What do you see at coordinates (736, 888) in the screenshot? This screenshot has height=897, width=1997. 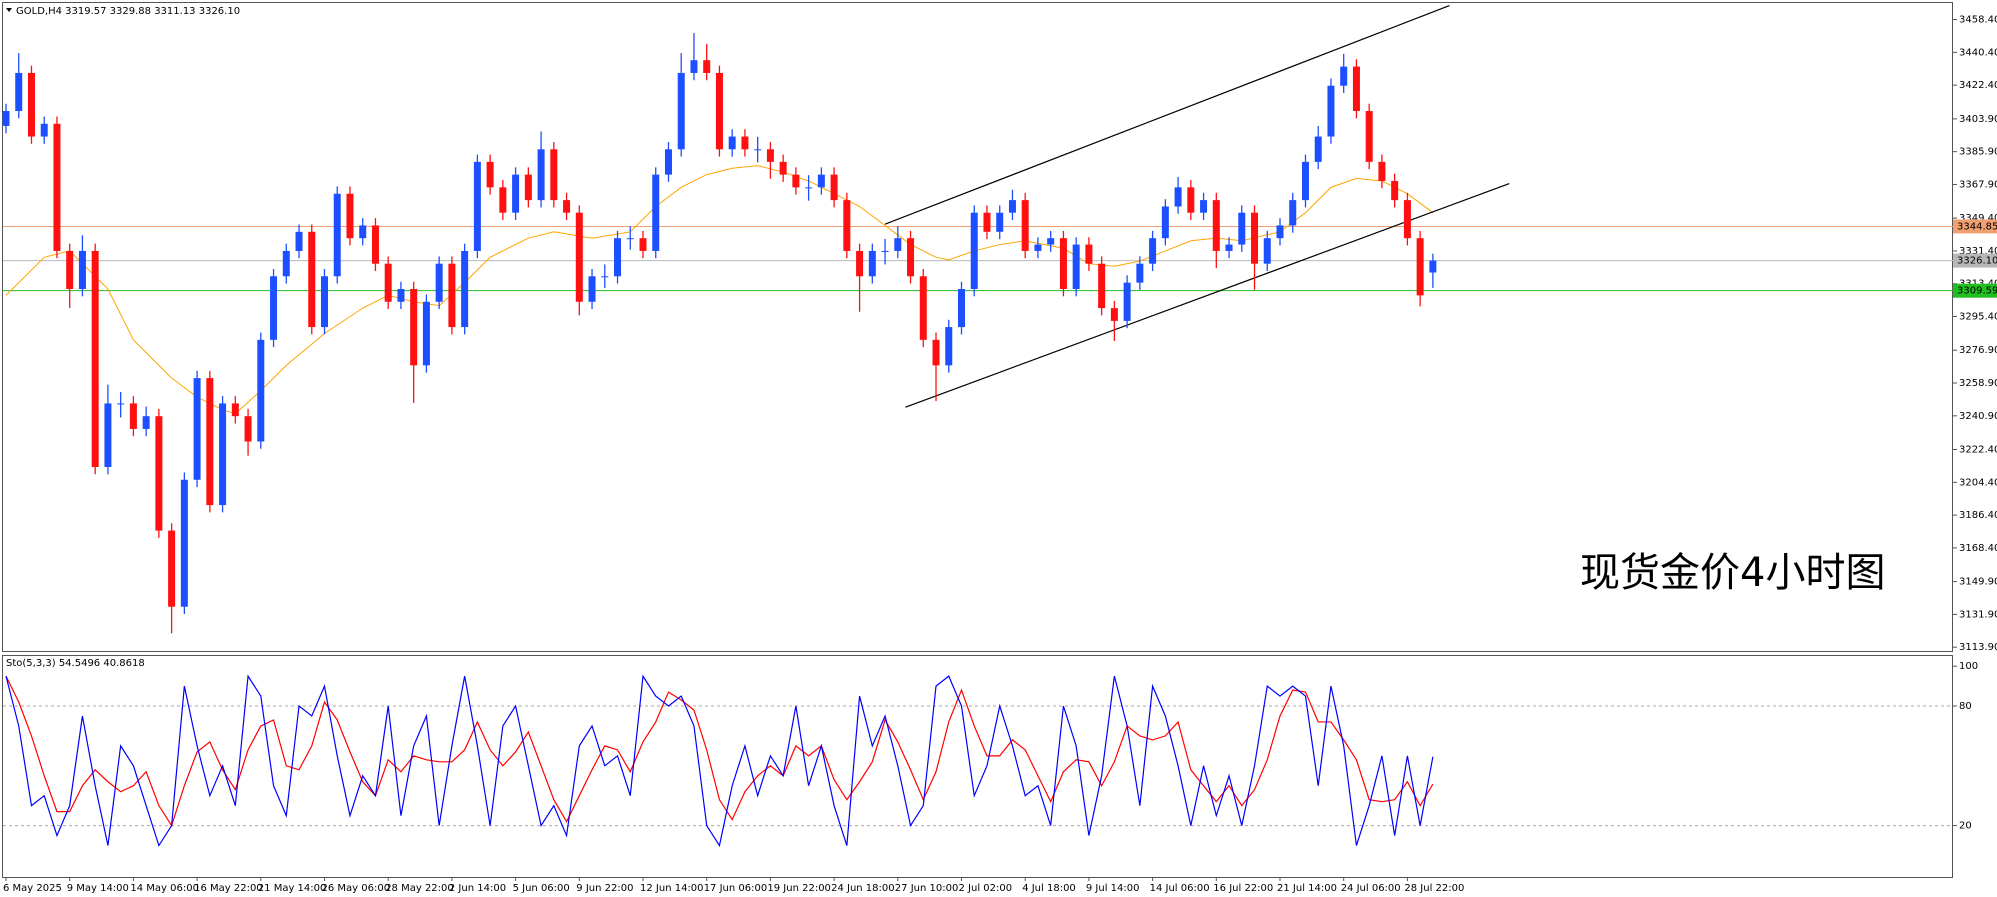 I see `x-tick-label: 17 Jun 06:00` at bounding box center [736, 888].